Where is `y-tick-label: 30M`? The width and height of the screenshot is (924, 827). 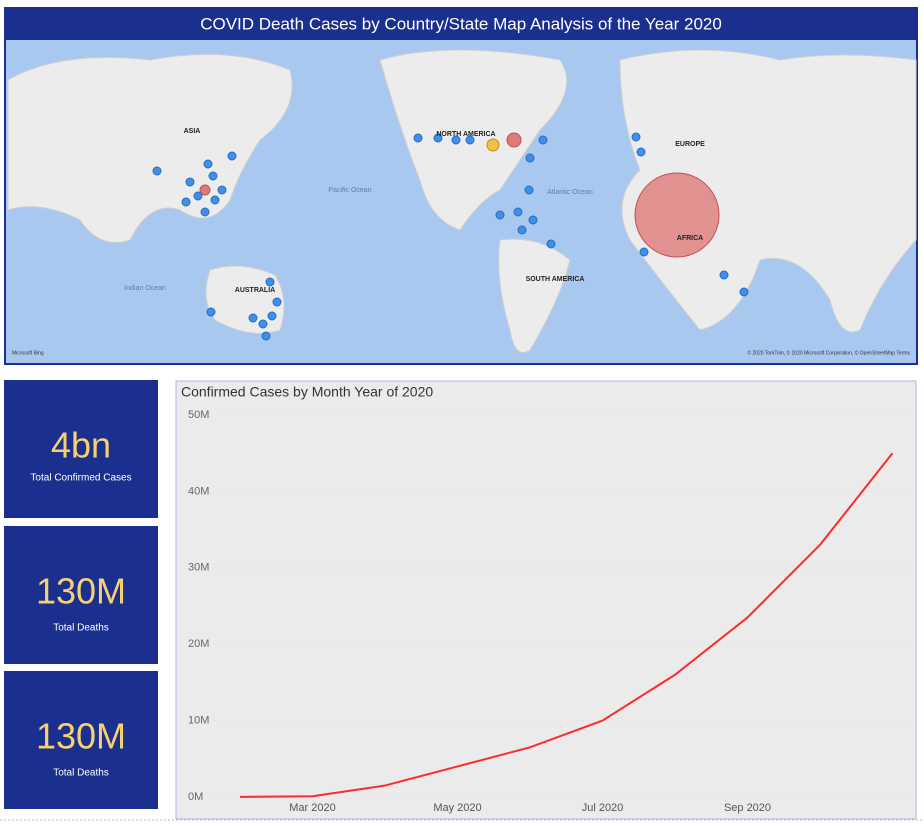 y-tick-label: 30M is located at coordinates (198, 568).